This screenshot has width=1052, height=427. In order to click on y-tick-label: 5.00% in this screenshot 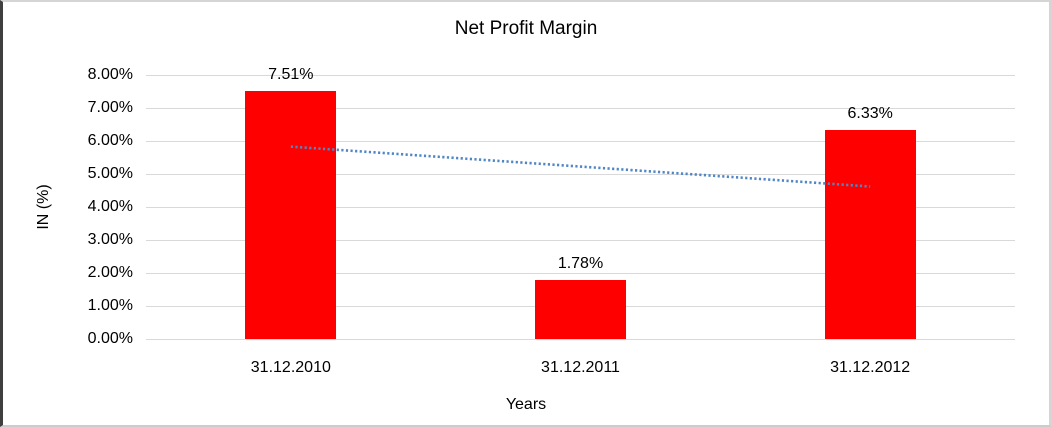, I will do `click(110, 173)`.